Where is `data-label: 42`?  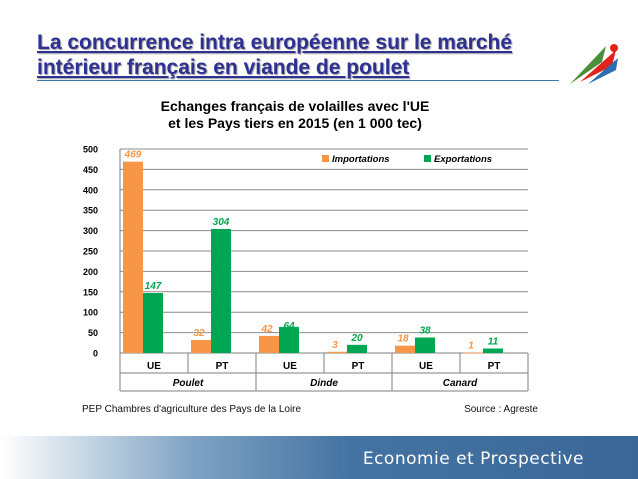 data-label: 42 is located at coordinates (266, 329).